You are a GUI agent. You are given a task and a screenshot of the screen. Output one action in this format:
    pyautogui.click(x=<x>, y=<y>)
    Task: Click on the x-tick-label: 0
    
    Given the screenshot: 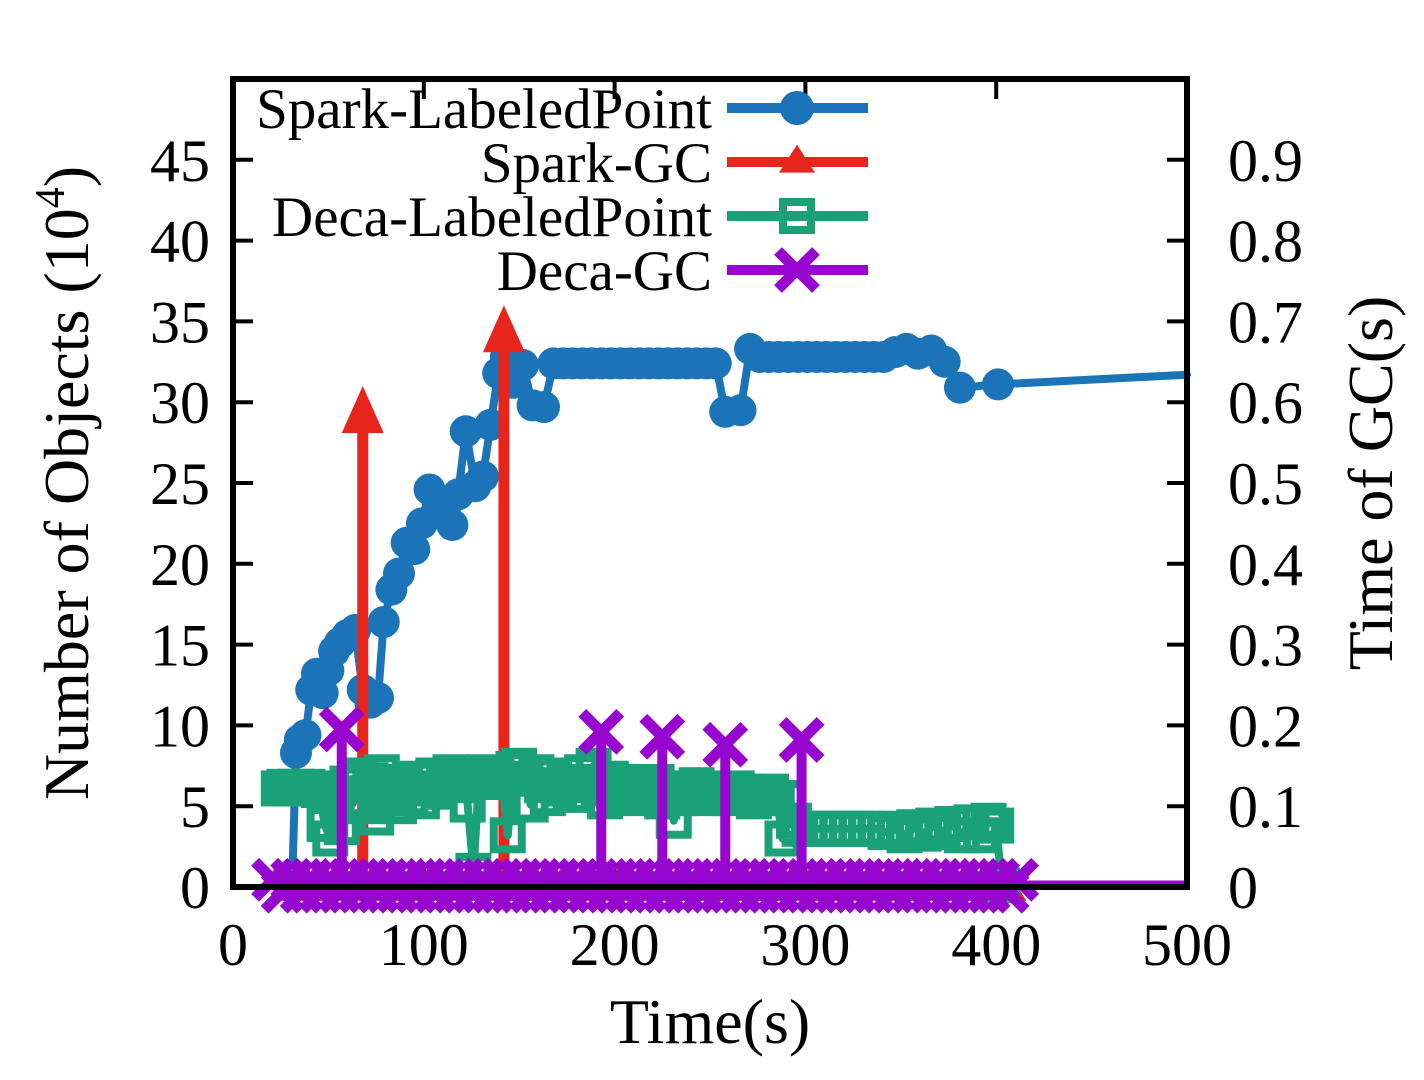 What is the action you would take?
    pyautogui.click(x=233, y=945)
    